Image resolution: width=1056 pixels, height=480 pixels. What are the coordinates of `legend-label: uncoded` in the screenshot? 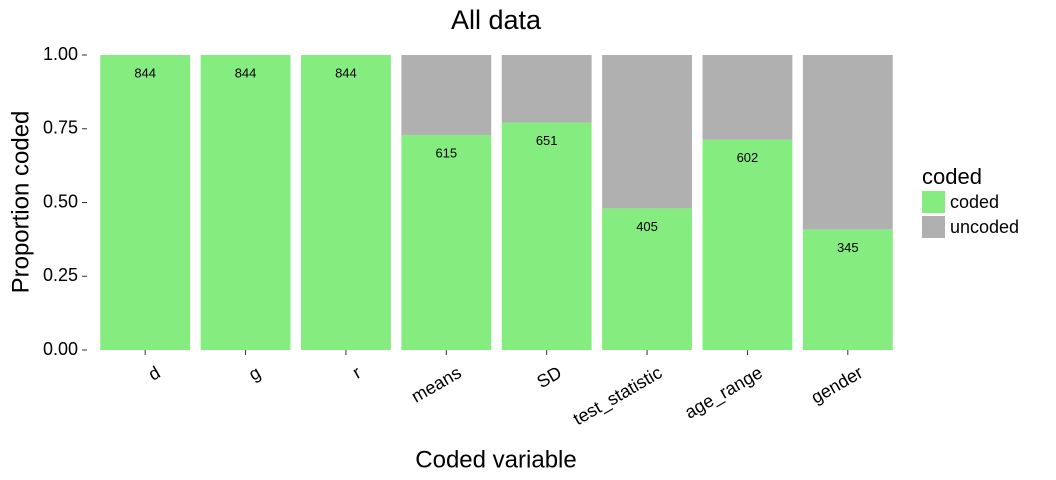 It's located at (984, 227).